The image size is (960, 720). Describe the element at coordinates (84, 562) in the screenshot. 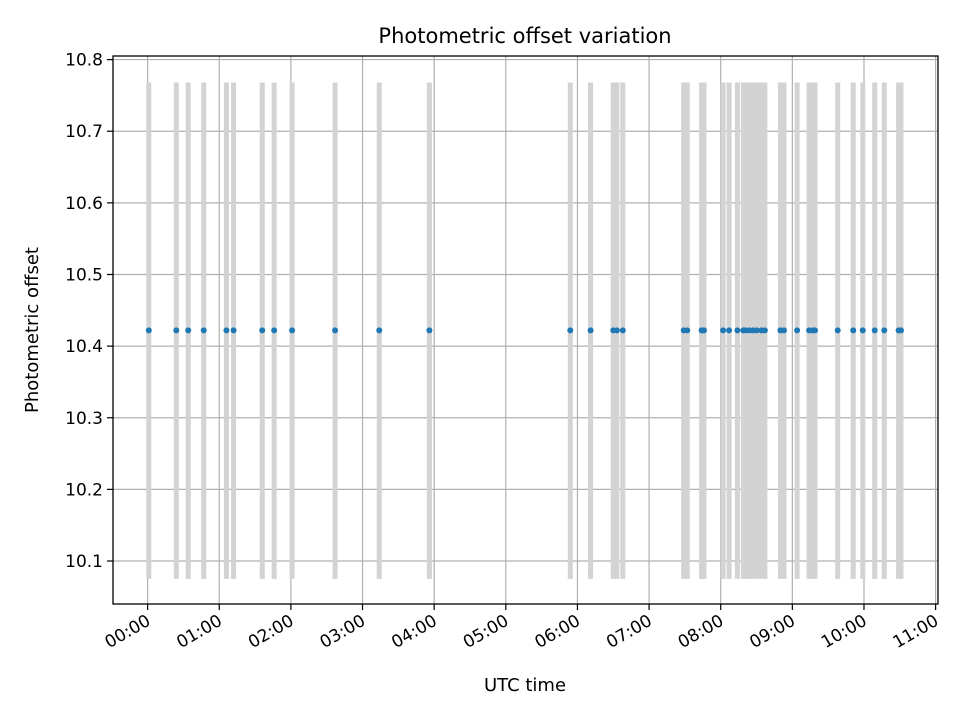

I see `y-tick-label: 10.1` at that location.